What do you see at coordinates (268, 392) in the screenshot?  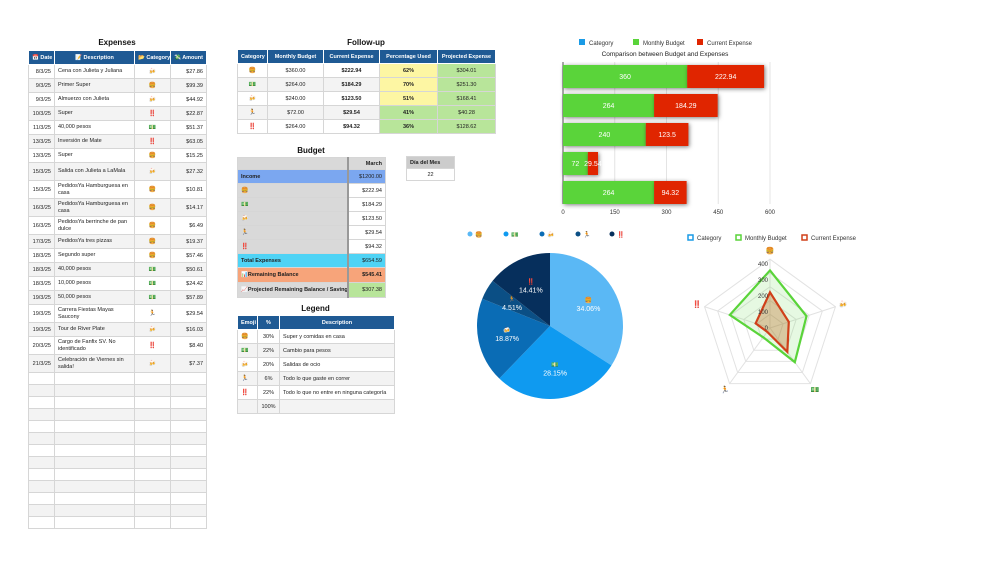 I see `percent-cell: 22%` at bounding box center [268, 392].